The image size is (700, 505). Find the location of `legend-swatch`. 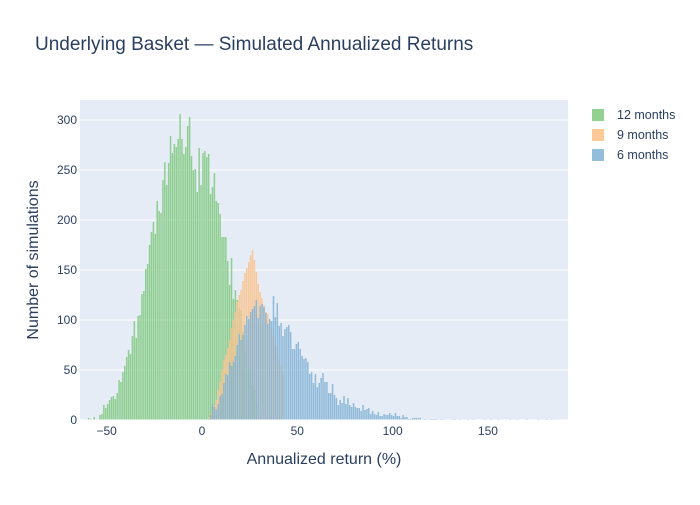

legend-swatch is located at coordinates (598, 155).